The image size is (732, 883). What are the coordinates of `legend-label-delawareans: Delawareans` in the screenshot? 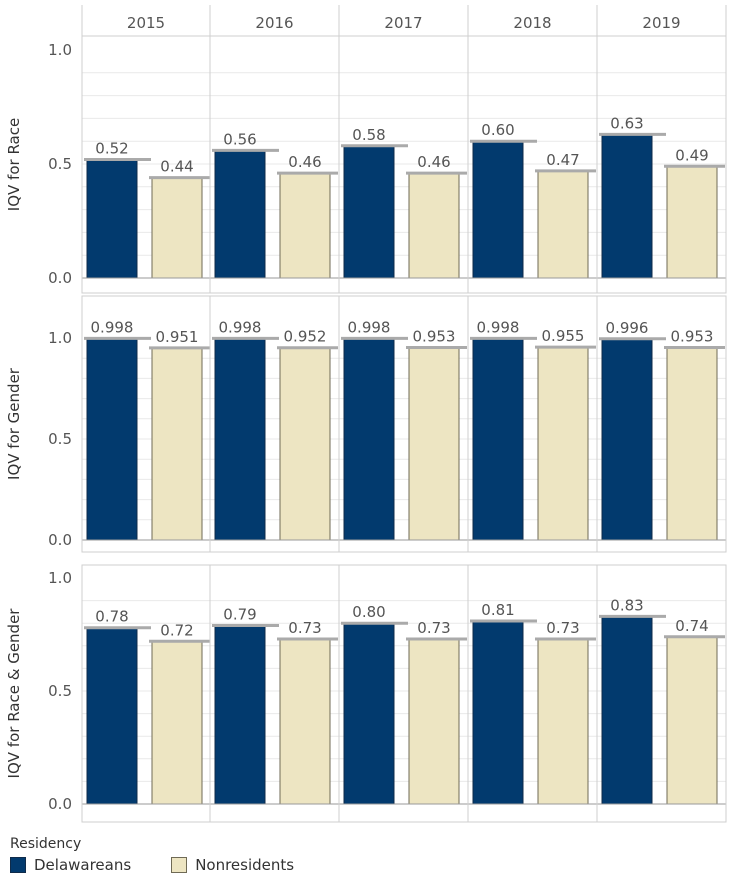 It's located at (83, 865).